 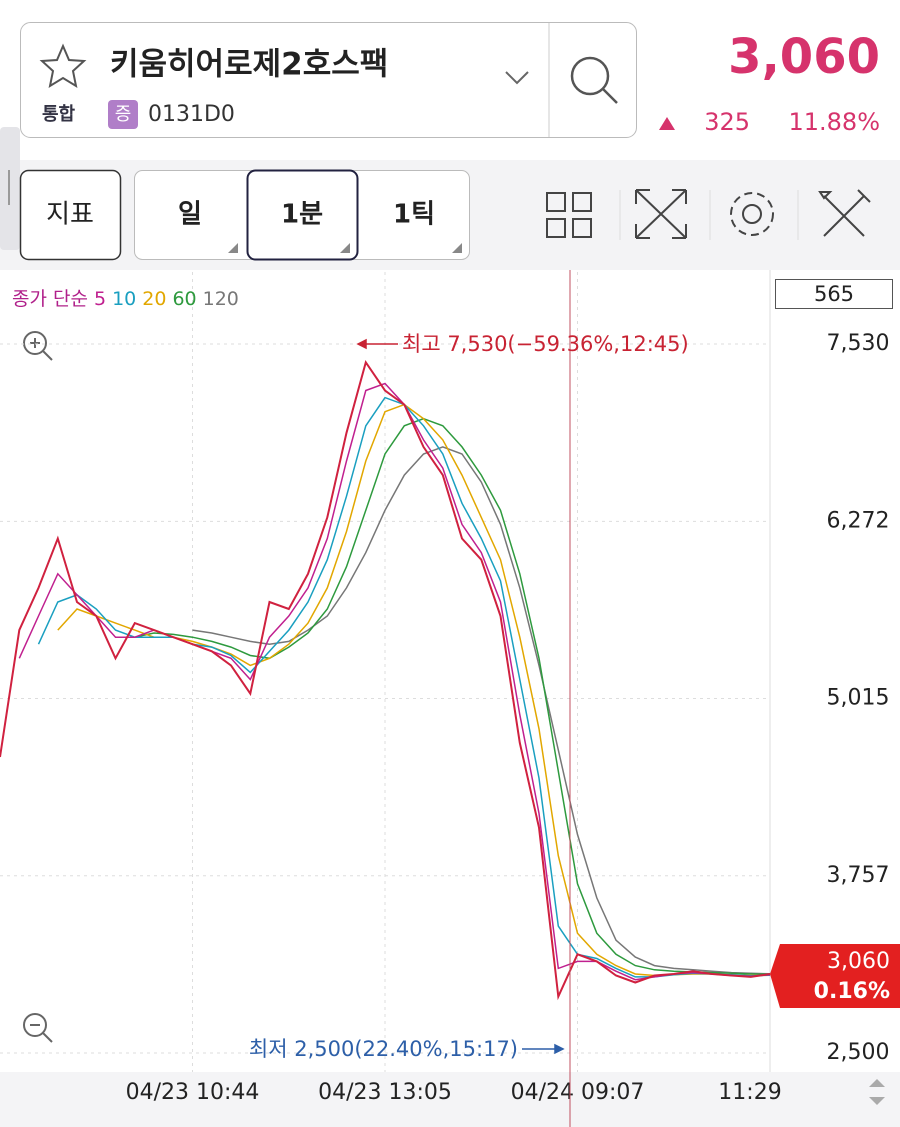 What do you see at coordinates (190, 215) in the screenshot?
I see `period-button: 일` at bounding box center [190, 215].